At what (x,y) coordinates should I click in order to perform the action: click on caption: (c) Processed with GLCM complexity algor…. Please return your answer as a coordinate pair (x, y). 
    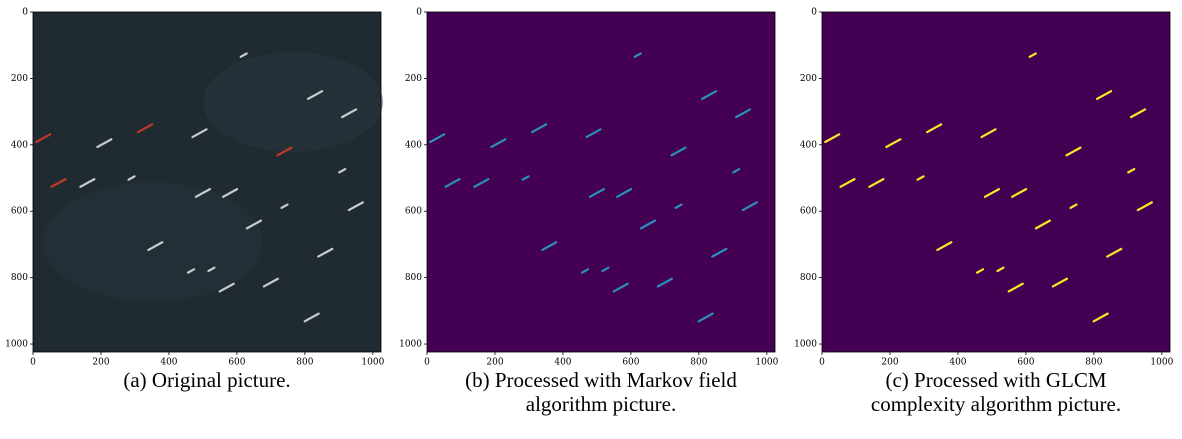
    Looking at the image, I should click on (996, 392).